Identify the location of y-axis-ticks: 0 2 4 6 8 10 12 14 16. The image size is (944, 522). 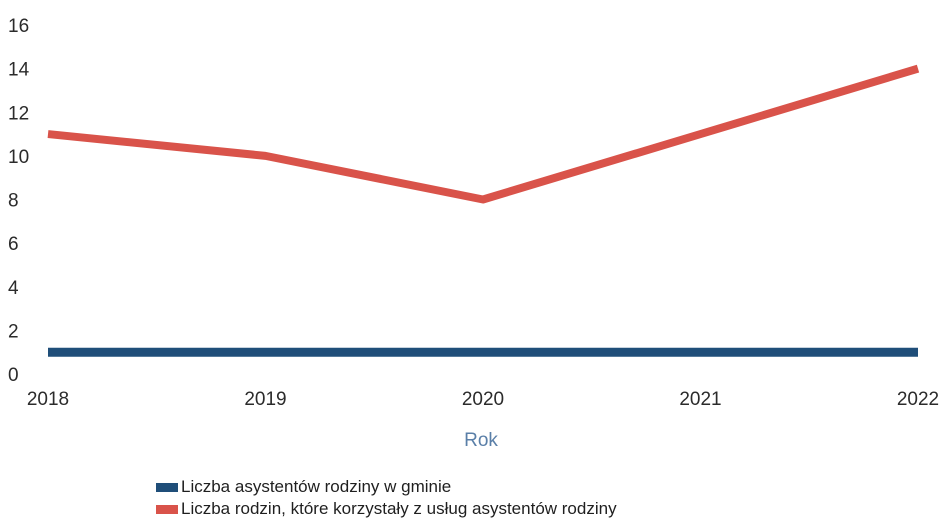
(19, 201).